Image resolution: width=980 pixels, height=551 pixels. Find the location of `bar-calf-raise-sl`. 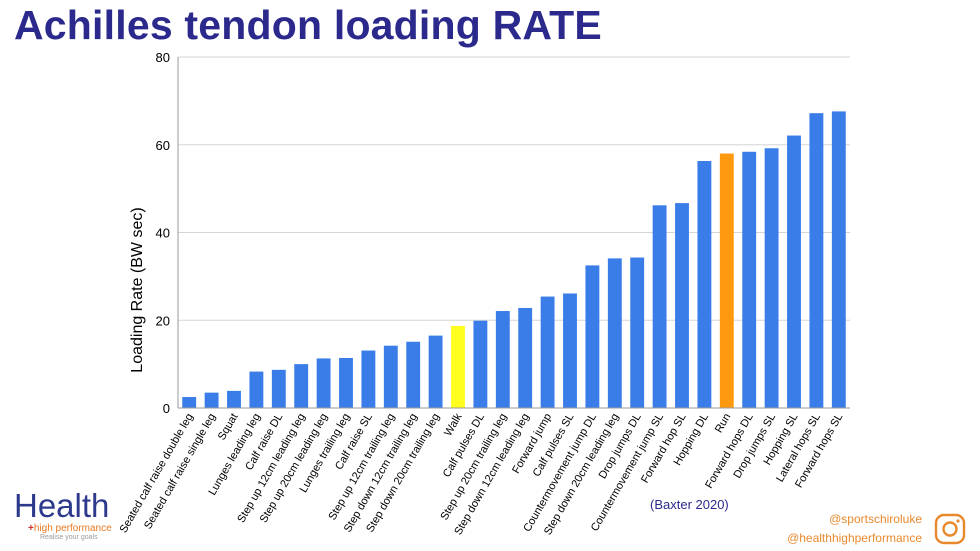

bar-calf-raise-sl is located at coordinates (368, 379).